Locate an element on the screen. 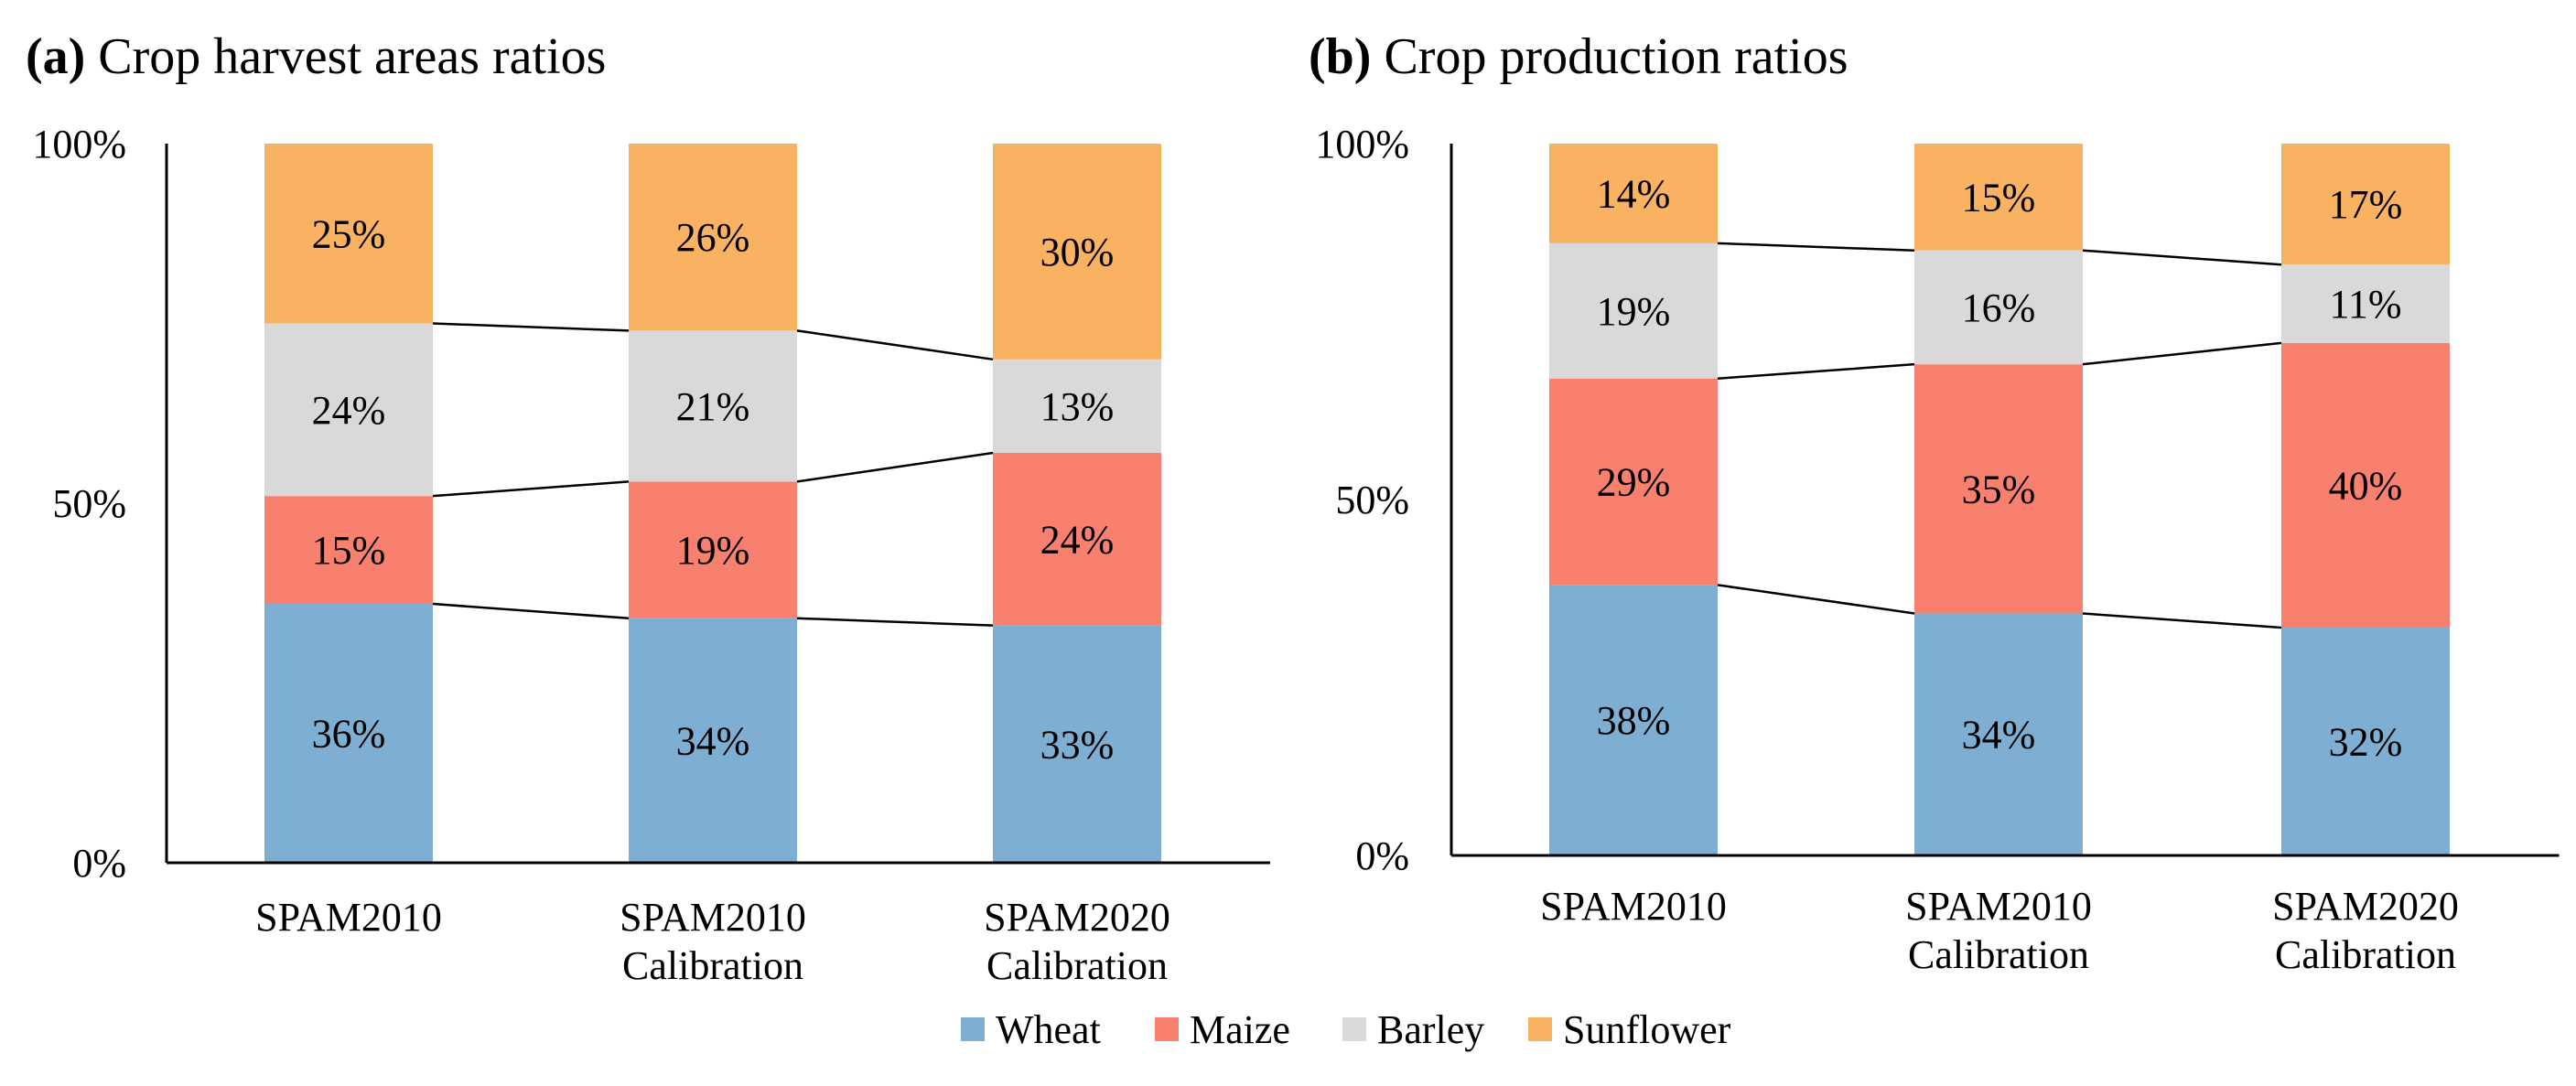  data-label-sunflower-0: 14% is located at coordinates (1634, 193).